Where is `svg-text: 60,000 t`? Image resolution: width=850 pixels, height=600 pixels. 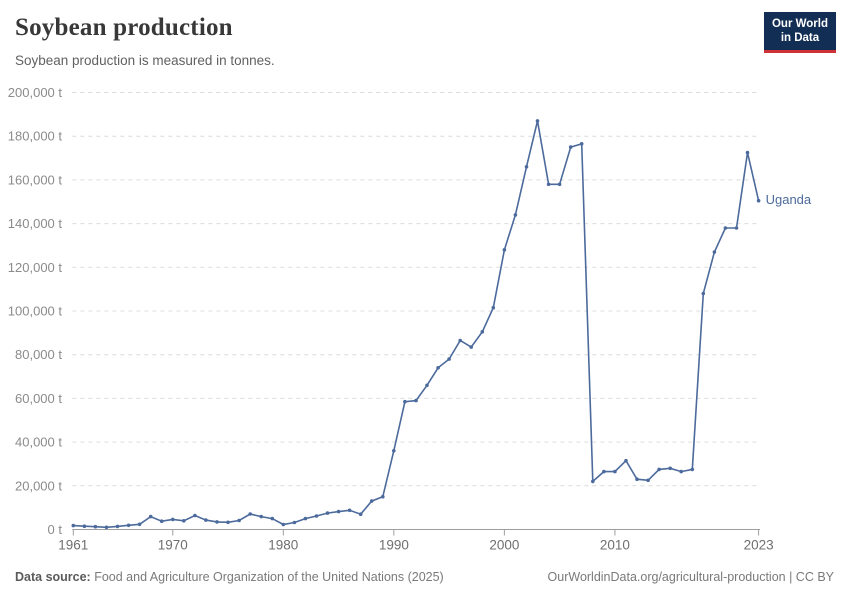 svg-text: 60,000 t is located at coordinates (38, 398).